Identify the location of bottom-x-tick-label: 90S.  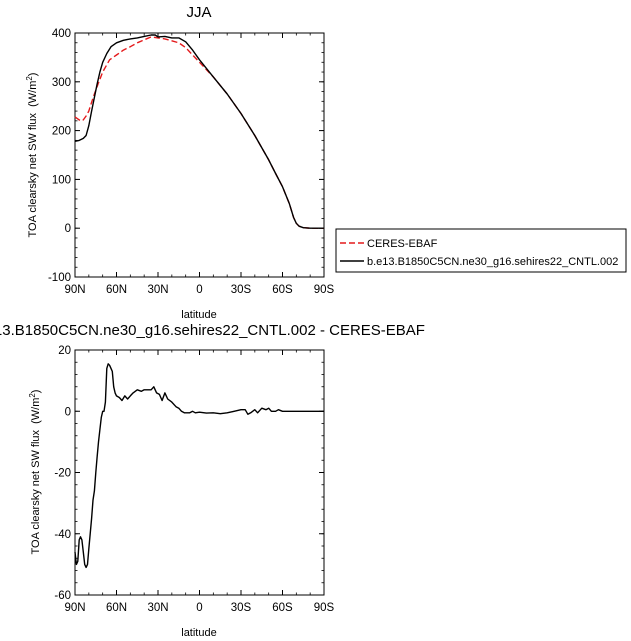
(324, 608).